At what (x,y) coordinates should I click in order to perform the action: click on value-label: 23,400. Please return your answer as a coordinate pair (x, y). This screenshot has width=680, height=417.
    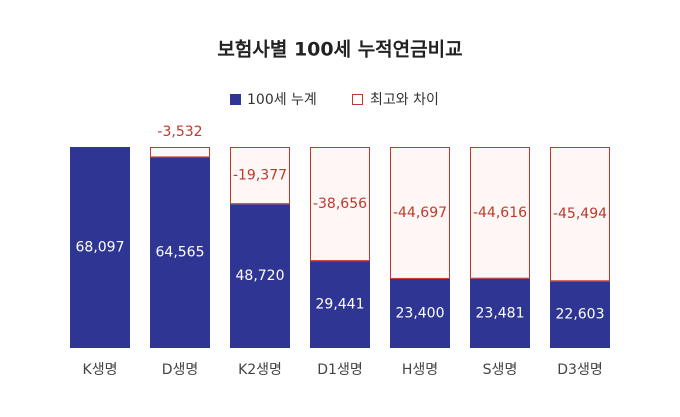
    Looking at the image, I should click on (420, 313).